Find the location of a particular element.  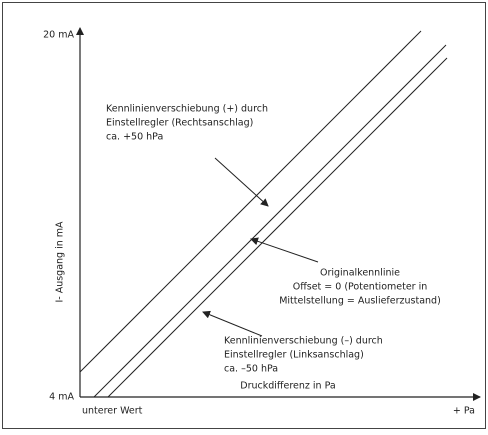

annotation-line: Originalkennlinie is located at coordinates (360, 273).